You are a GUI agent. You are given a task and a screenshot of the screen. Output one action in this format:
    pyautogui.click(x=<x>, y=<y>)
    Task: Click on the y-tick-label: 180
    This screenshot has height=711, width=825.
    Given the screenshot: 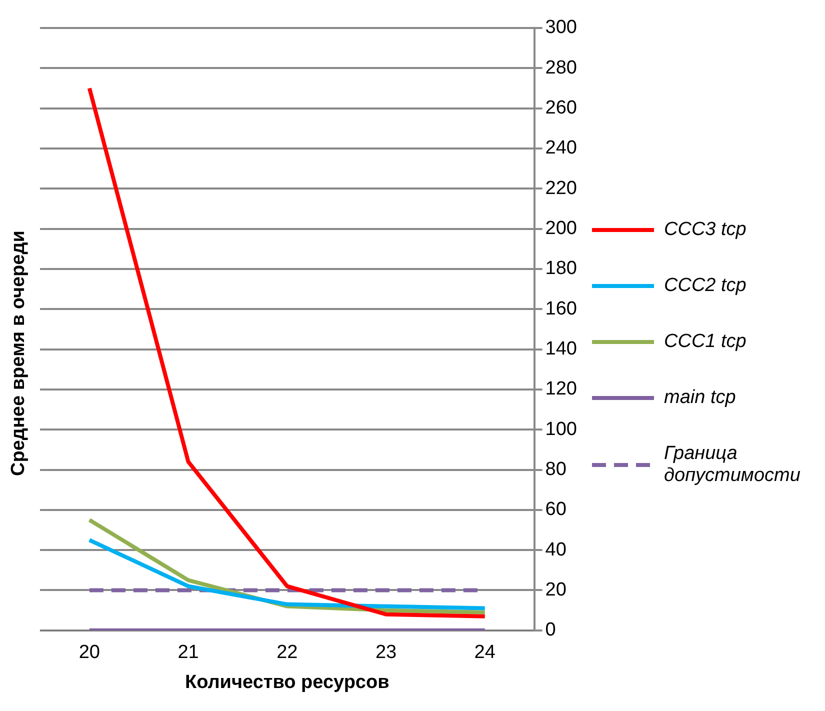 What is the action you would take?
    pyautogui.click(x=561, y=269)
    